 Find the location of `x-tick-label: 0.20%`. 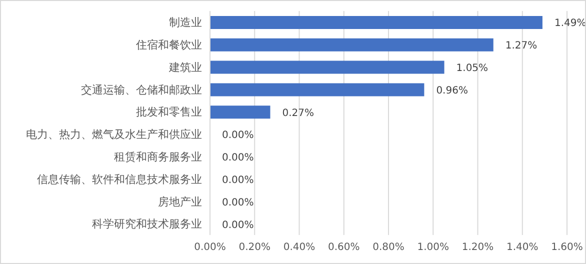

x-tick-label: 0.20% is located at coordinates (254, 248).